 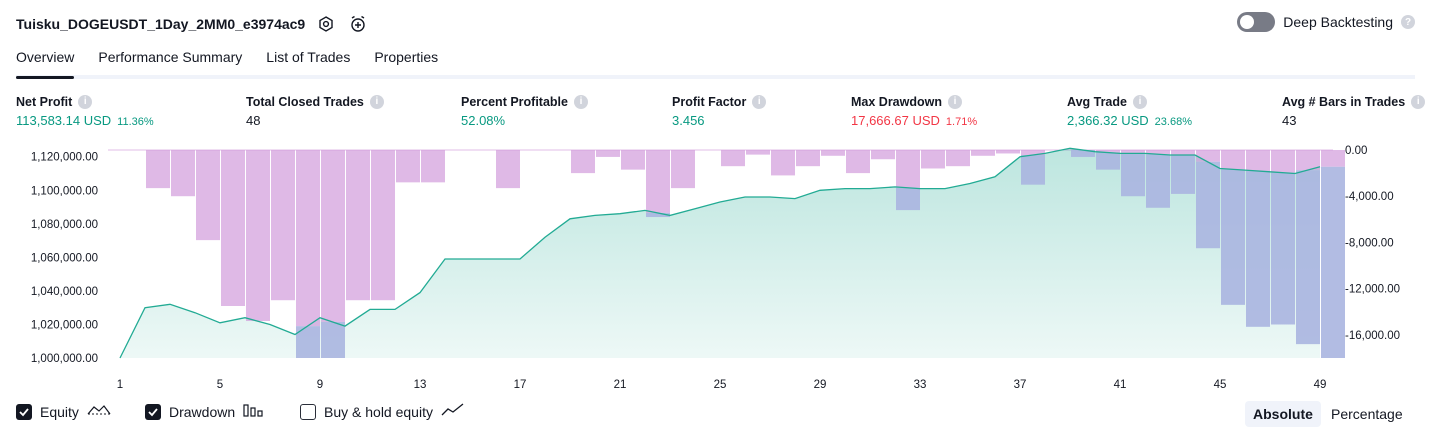 What do you see at coordinates (1356, 151) in the screenshot?
I see `right-axis-tick-label: 0.00` at bounding box center [1356, 151].